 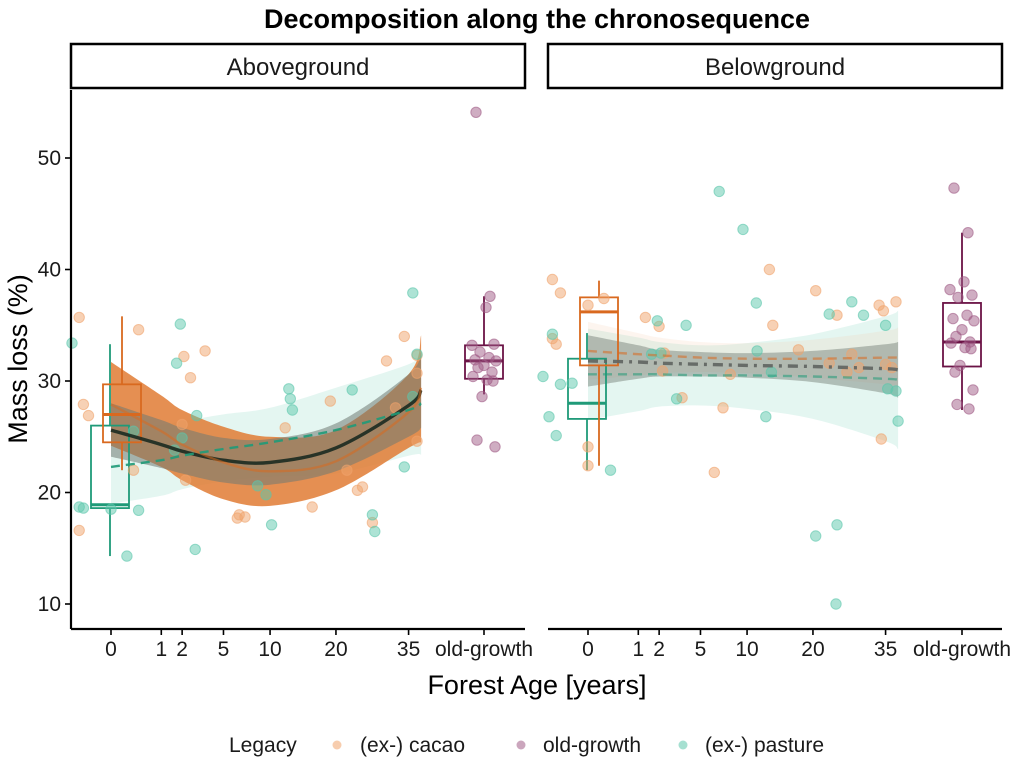 What do you see at coordinates (743, 379) in the screenshot?
I see `ribbon-ex-pasture` at bounding box center [743, 379].